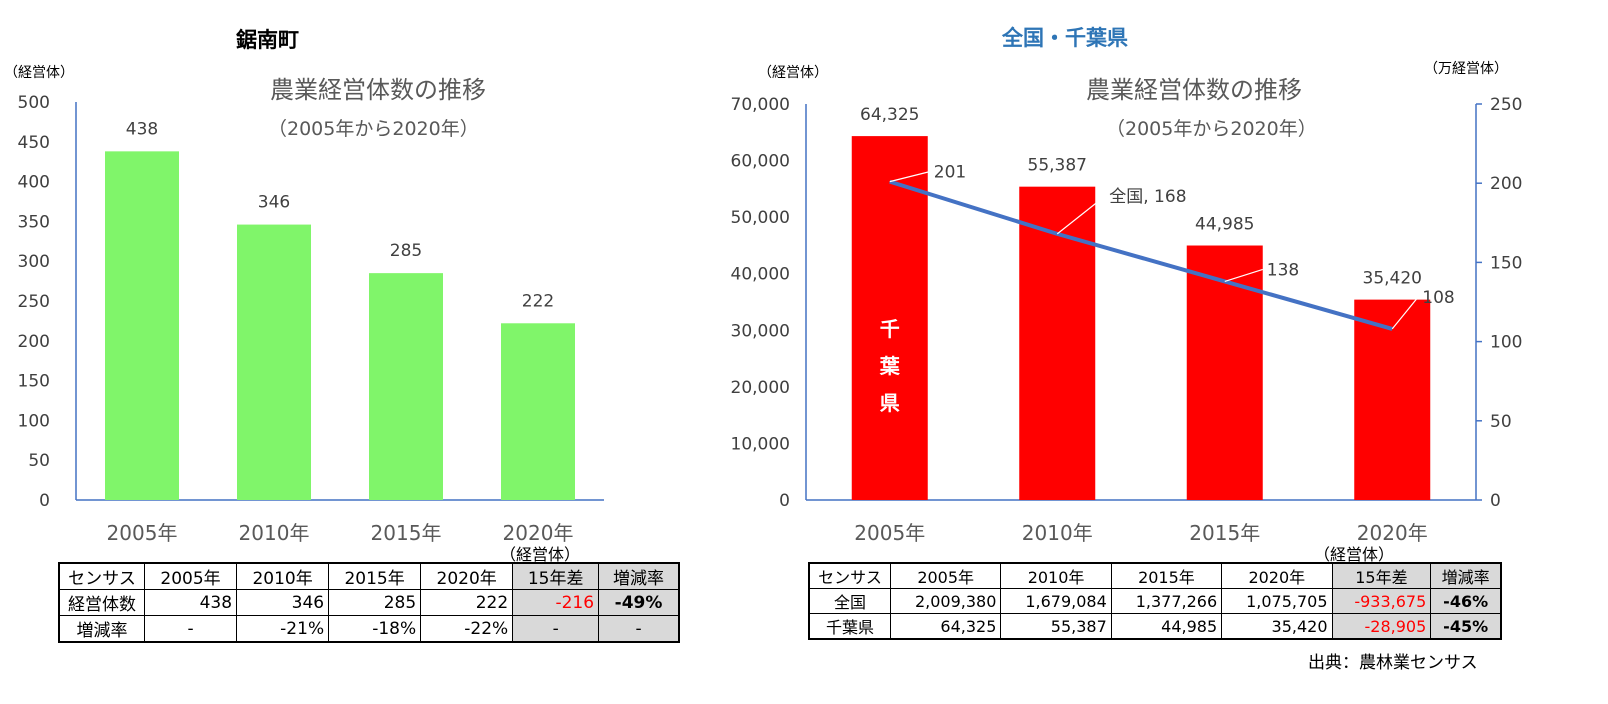  Describe the element at coordinates (283, 629) in the screenshot. I see `table-cell: -21%` at that location.